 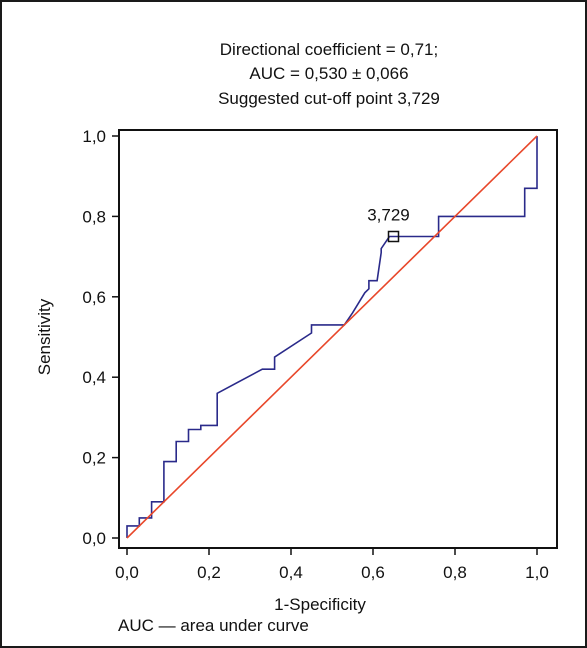 What do you see at coordinates (329, 98) in the screenshot?
I see `title-line-3: Suggested cut-off point 3,729` at bounding box center [329, 98].